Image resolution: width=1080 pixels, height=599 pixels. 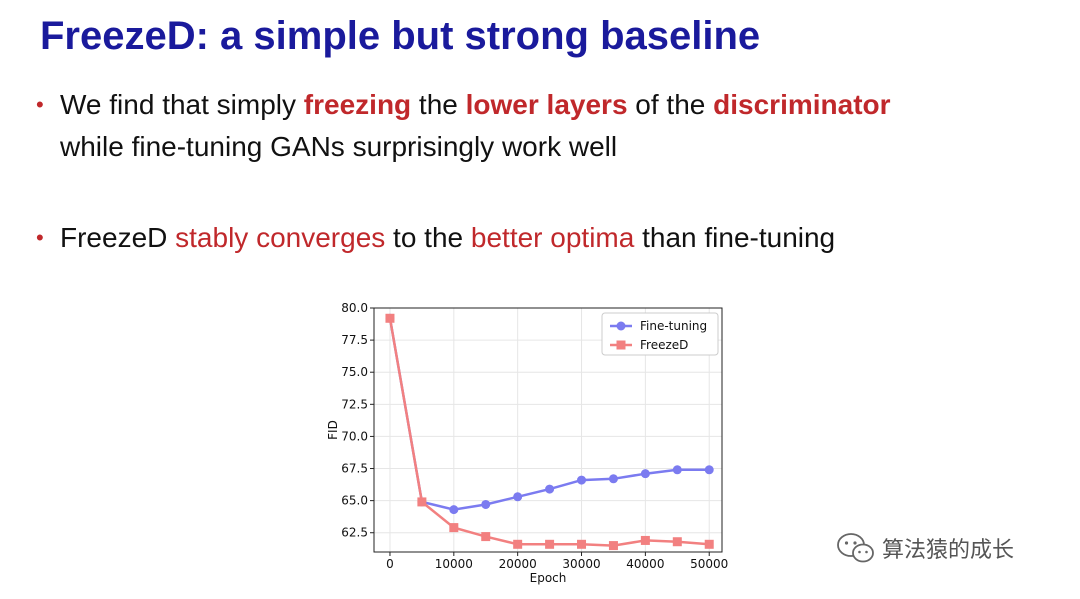 What do you see at coordinates (454, 564) in the screenshot?
I see `x-tick-label: 10000` at bounding box center [454, 564].